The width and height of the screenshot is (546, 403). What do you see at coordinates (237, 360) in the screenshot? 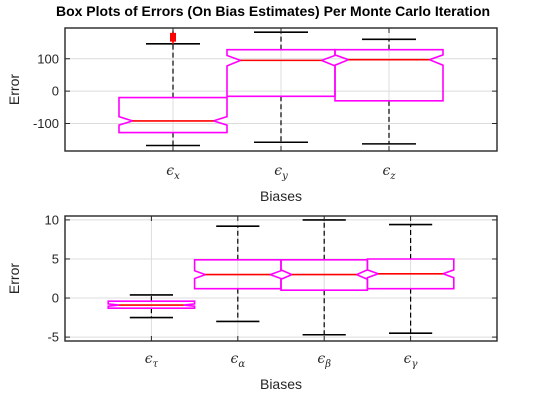
I see `x-tick-label: ϵα` at bounding box center [237, 360].